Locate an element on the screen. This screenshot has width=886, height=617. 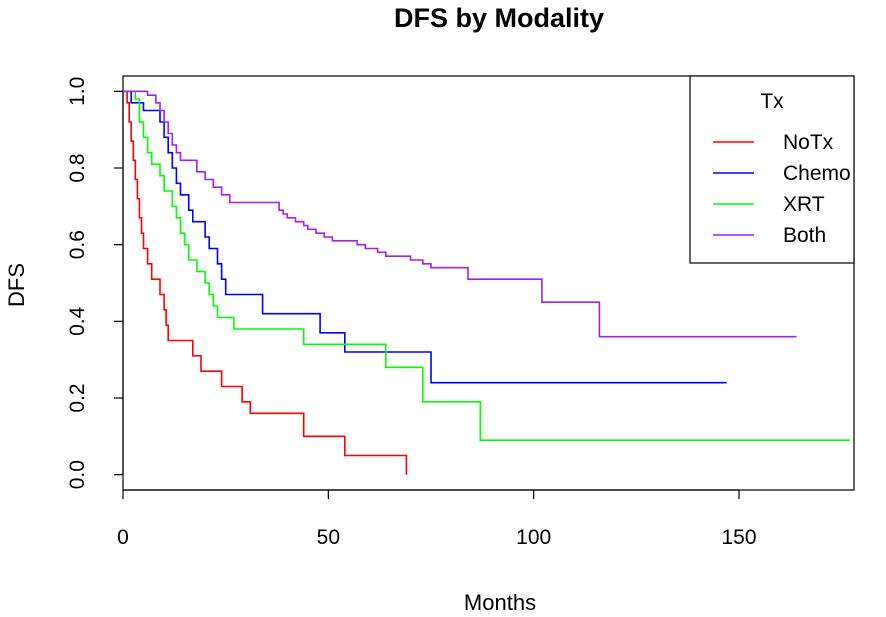
y-tick-label: 0.4 is located at coordinates (77, 321).